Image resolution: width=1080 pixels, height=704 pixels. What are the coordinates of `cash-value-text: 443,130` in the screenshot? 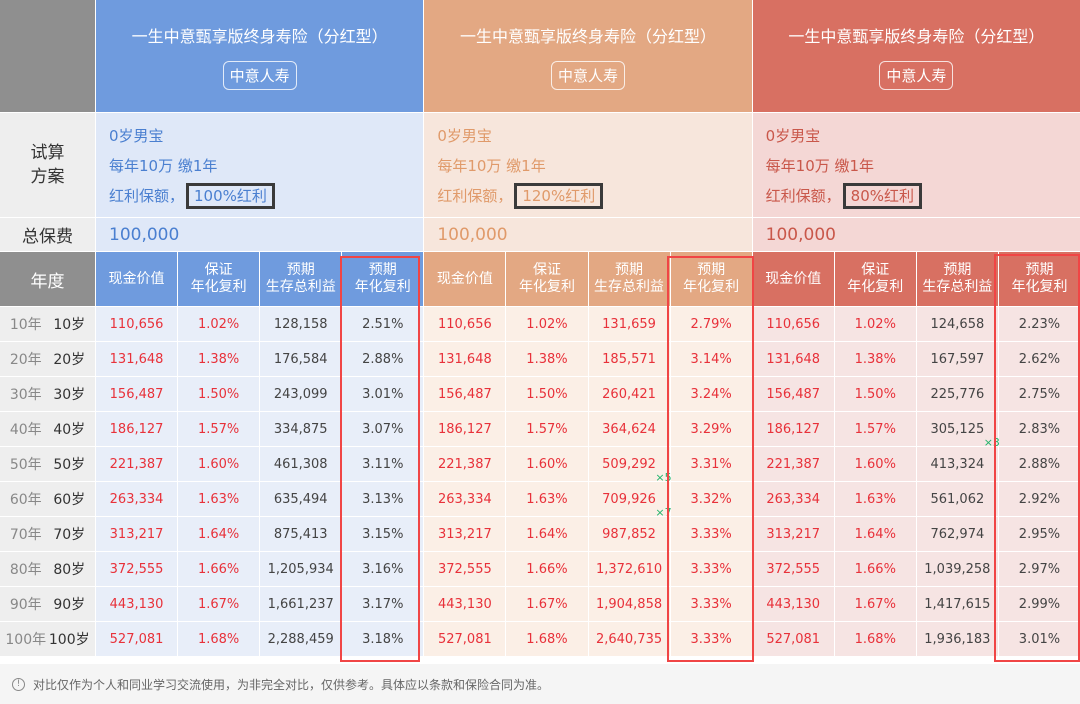 It's located at (793, 604).